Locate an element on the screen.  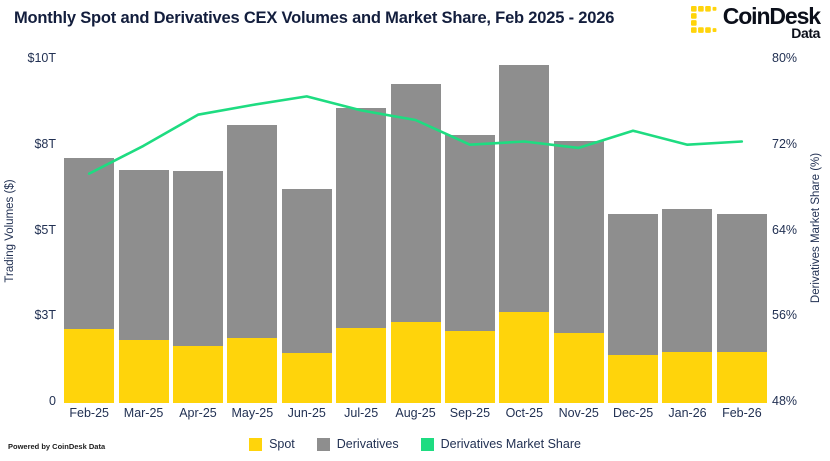
right-axis-title: Derivatives Market Share (%) is located at coordinates (816, 228).